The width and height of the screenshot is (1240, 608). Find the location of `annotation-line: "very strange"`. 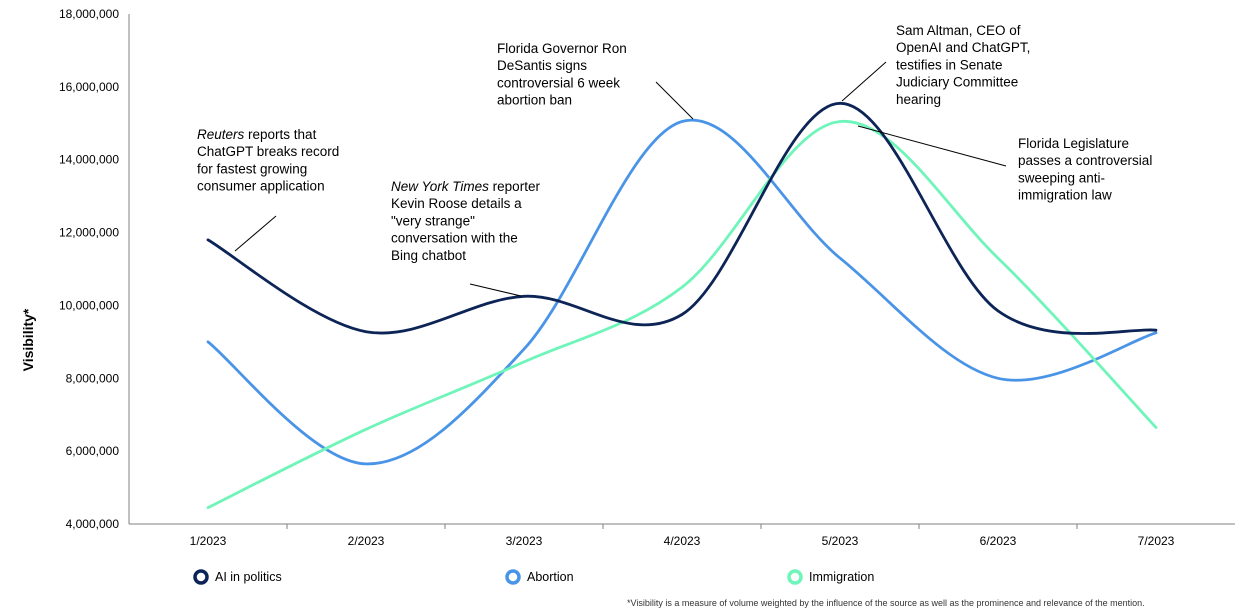

annotation-line: "very strange" is located at coordinates (433, 220).